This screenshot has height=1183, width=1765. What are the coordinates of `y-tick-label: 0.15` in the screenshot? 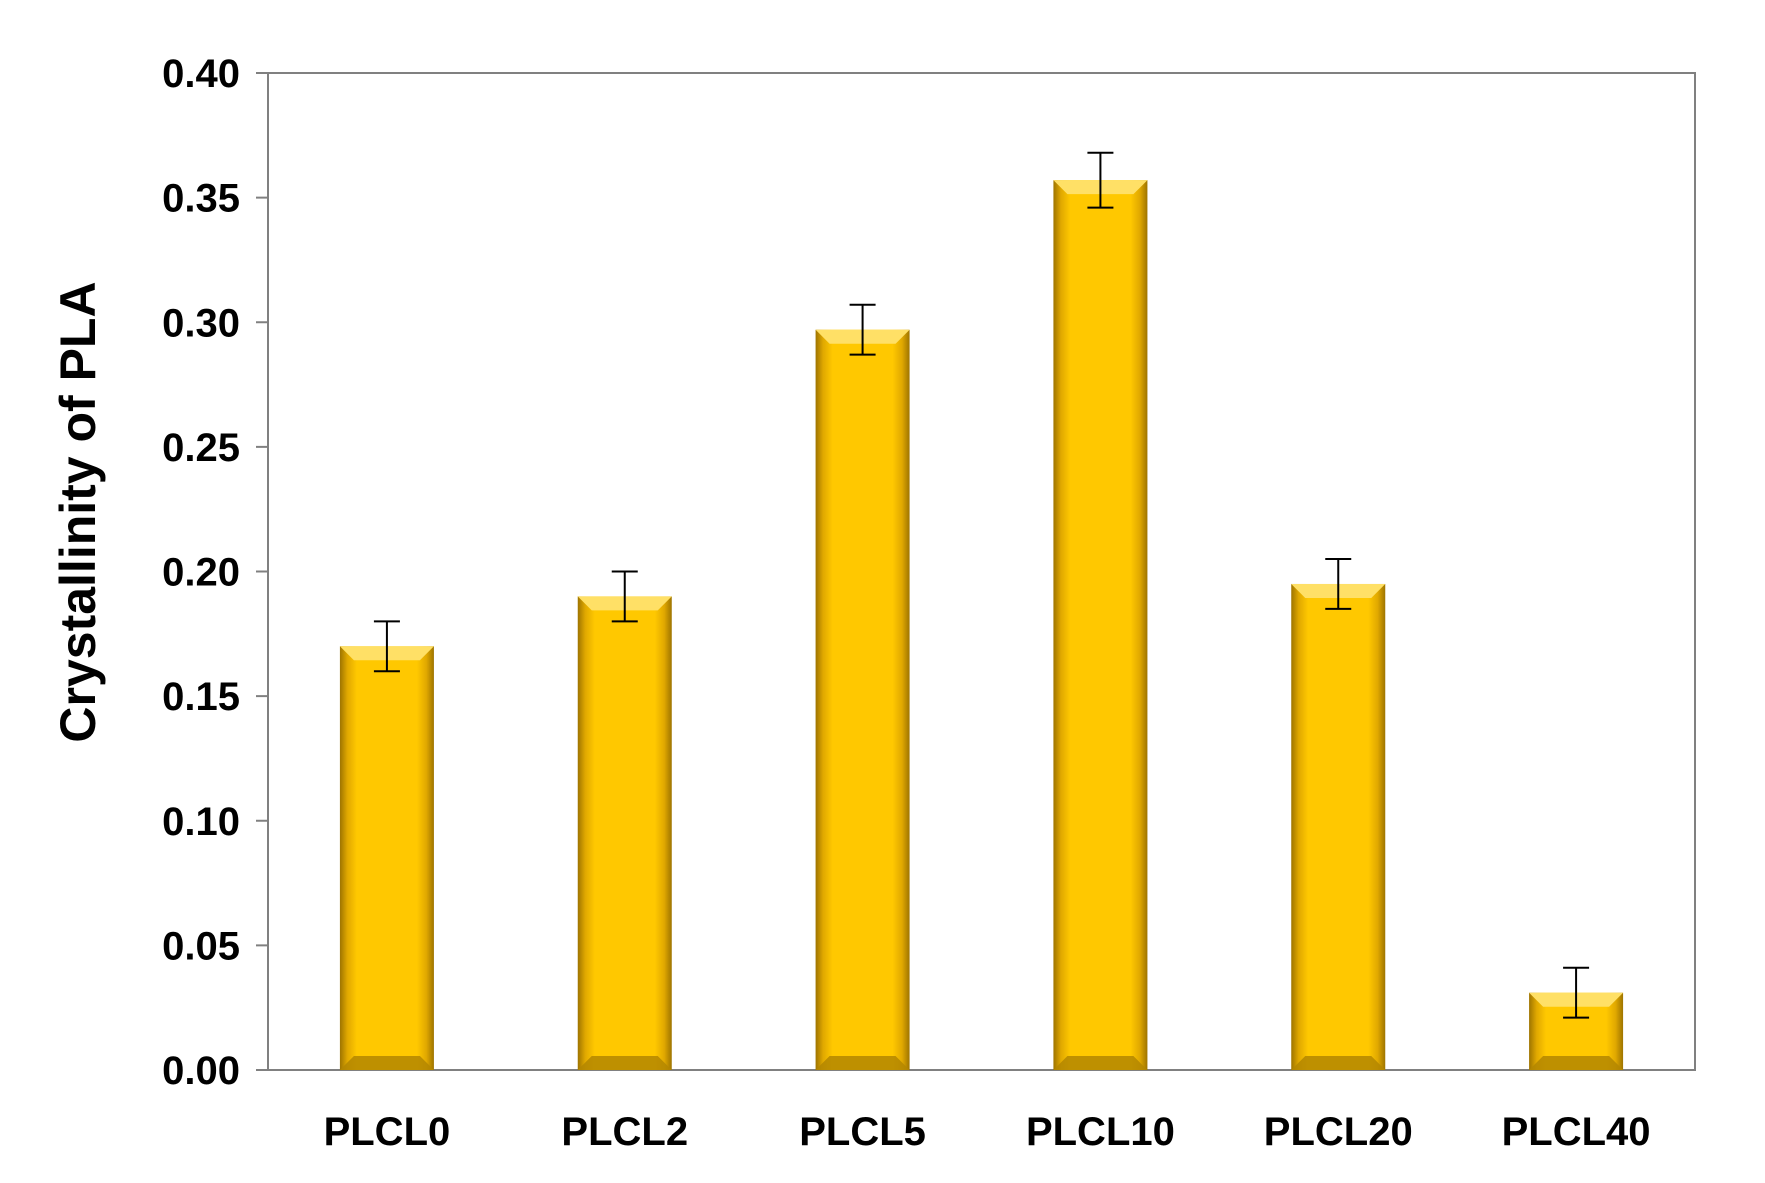 It's located at (201, 697).